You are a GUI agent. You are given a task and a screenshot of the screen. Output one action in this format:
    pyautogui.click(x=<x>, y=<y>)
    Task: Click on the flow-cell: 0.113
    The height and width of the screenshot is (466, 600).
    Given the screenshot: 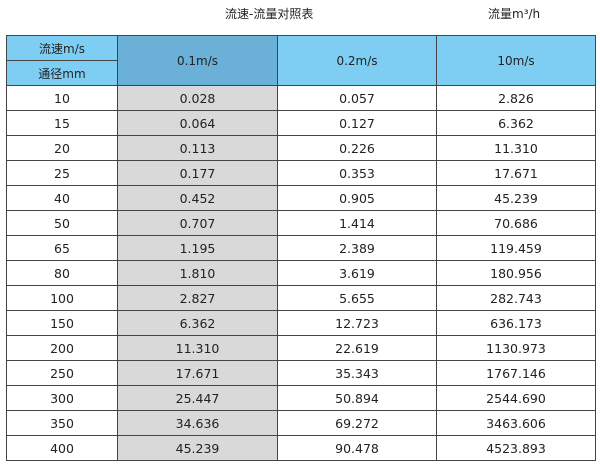 What is the action you would take?
    pyautogui.click(x=197, y=148)
    